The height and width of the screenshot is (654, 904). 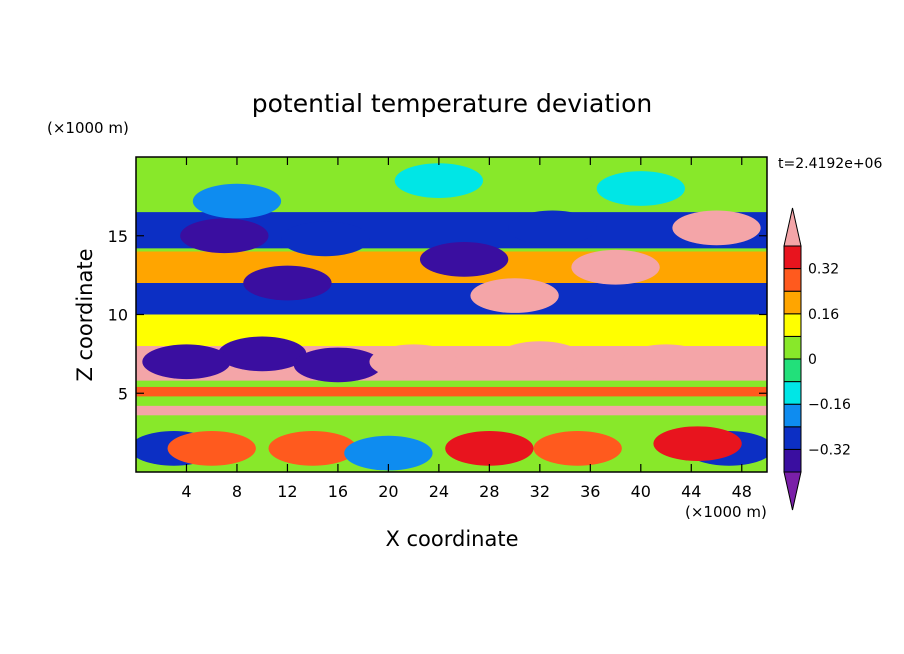 What do you see at coordinates (792, 491) in the screenshot?
I see `colorbar-min-arrow` at bounding box center [792, 491].